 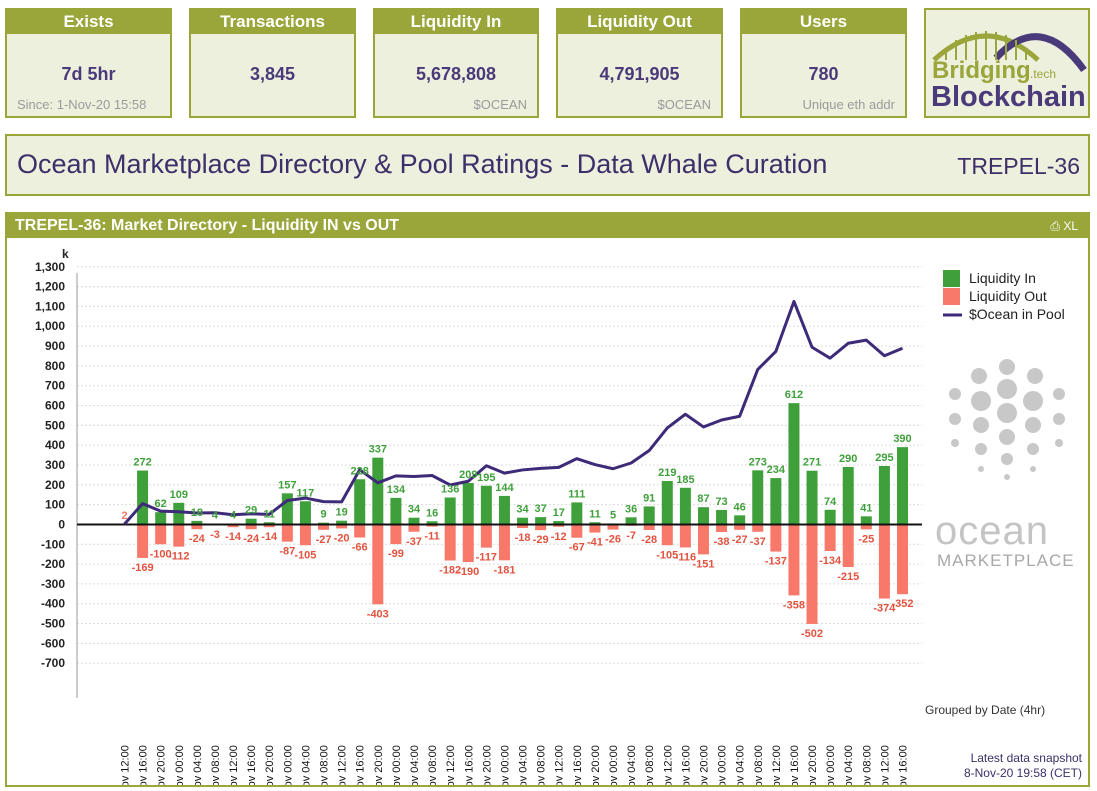 What do you see at coordinates (823, 74) in the screenshot?
I see `kpi-value: 780` at bounding box center [823, 74].